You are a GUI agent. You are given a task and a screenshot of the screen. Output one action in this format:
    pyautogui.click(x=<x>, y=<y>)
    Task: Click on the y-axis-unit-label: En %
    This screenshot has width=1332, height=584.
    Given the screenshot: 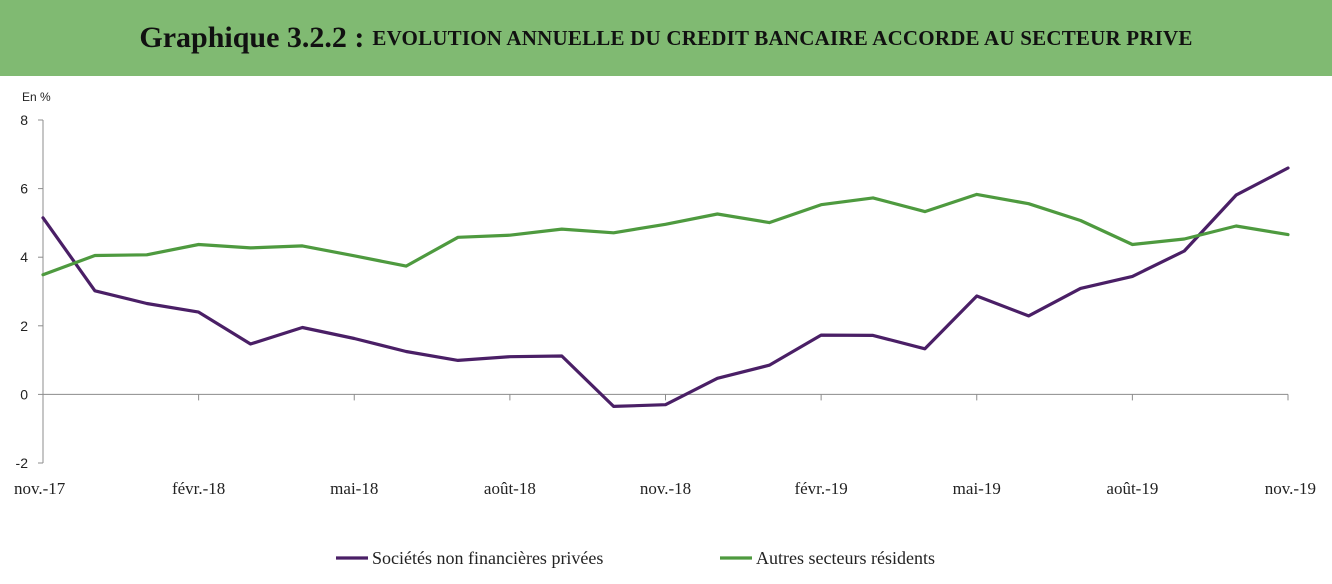 What is the action you would take?
    pyautogui.click(x=36, y=97)
    